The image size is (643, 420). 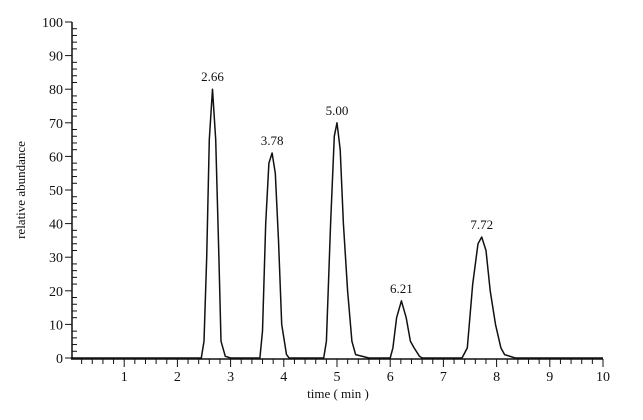 I want to click on peak-label: 5.00, so click(x=337, y=110).